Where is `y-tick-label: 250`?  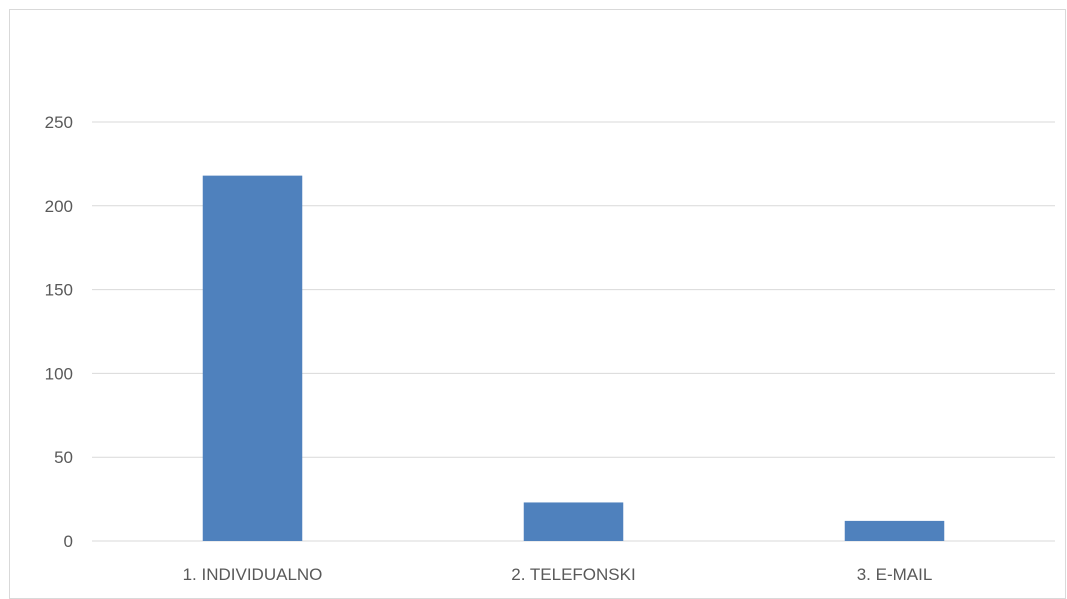
y-tick-label: 250 is located at coordinates (59, 122).